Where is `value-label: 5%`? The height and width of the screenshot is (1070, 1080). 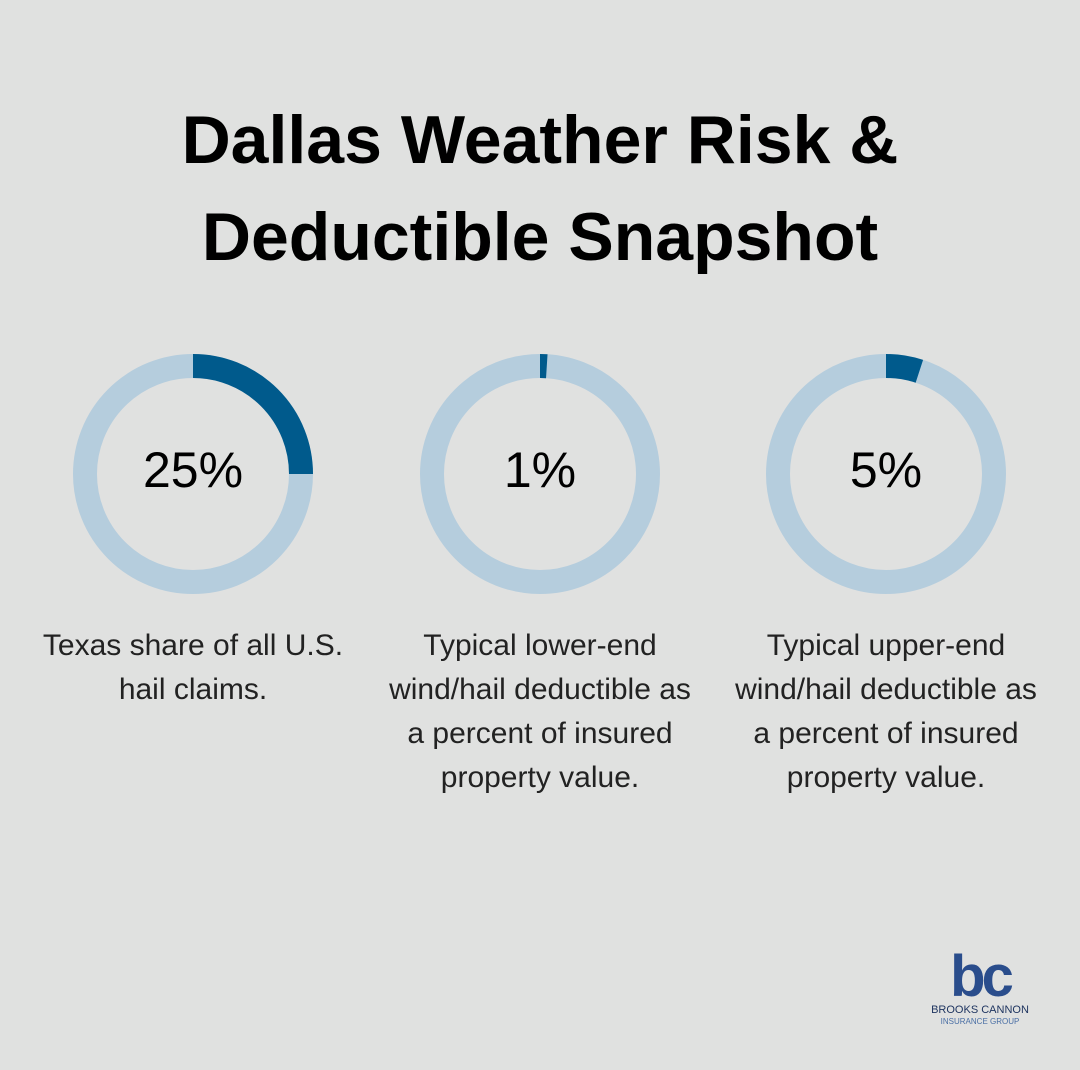 value-label: 5% is located at coordinates (886, 470).